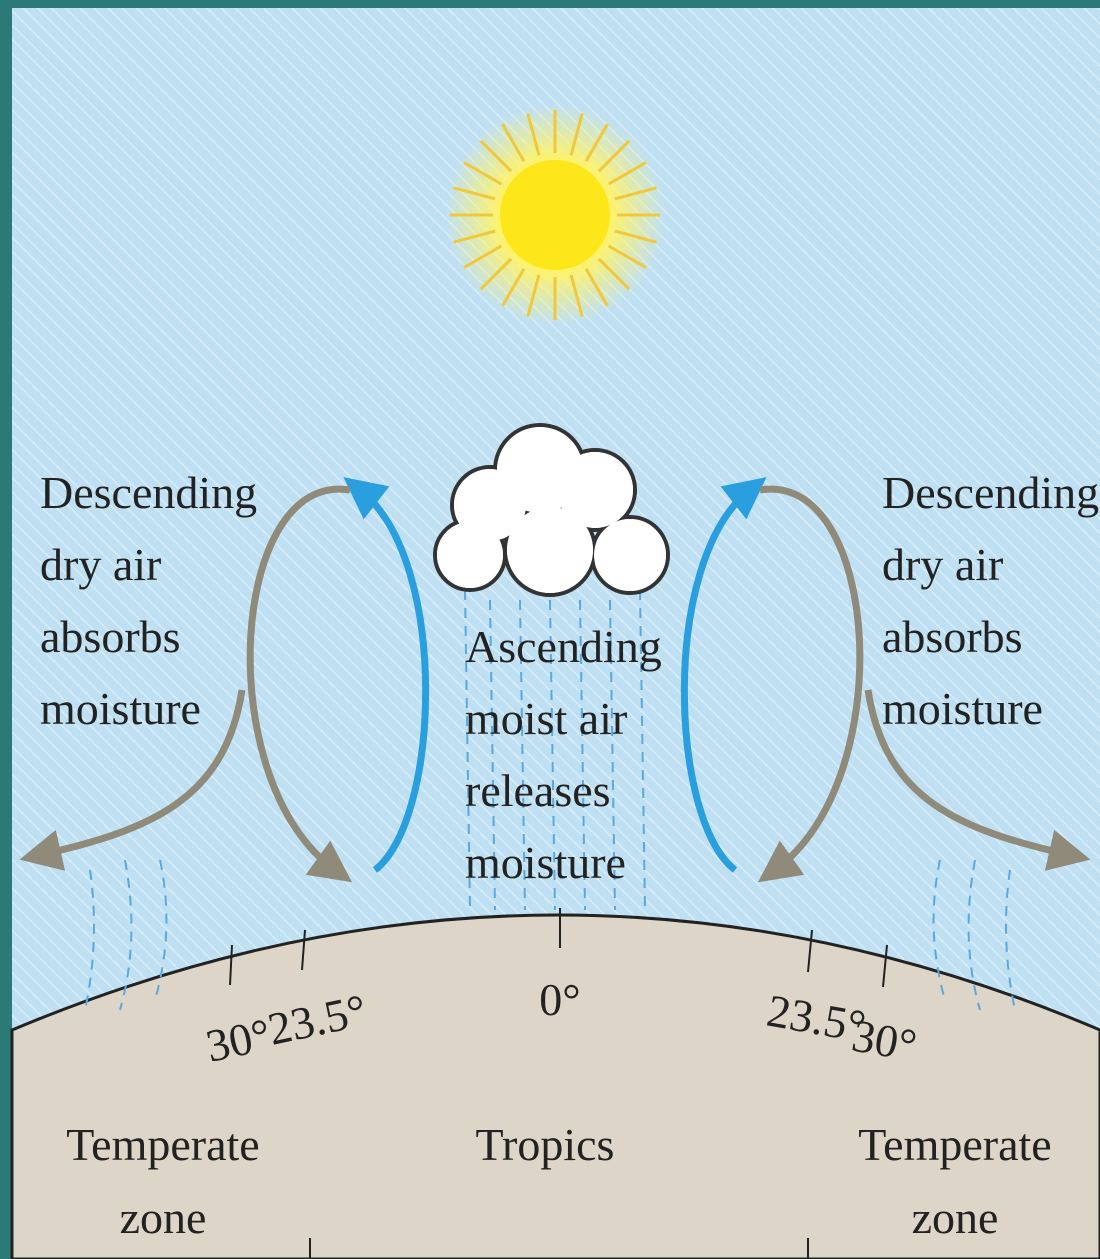 The height and width of the screenshot is (1259, 1100). I want to click on air-cell-right, so click(885, 680).